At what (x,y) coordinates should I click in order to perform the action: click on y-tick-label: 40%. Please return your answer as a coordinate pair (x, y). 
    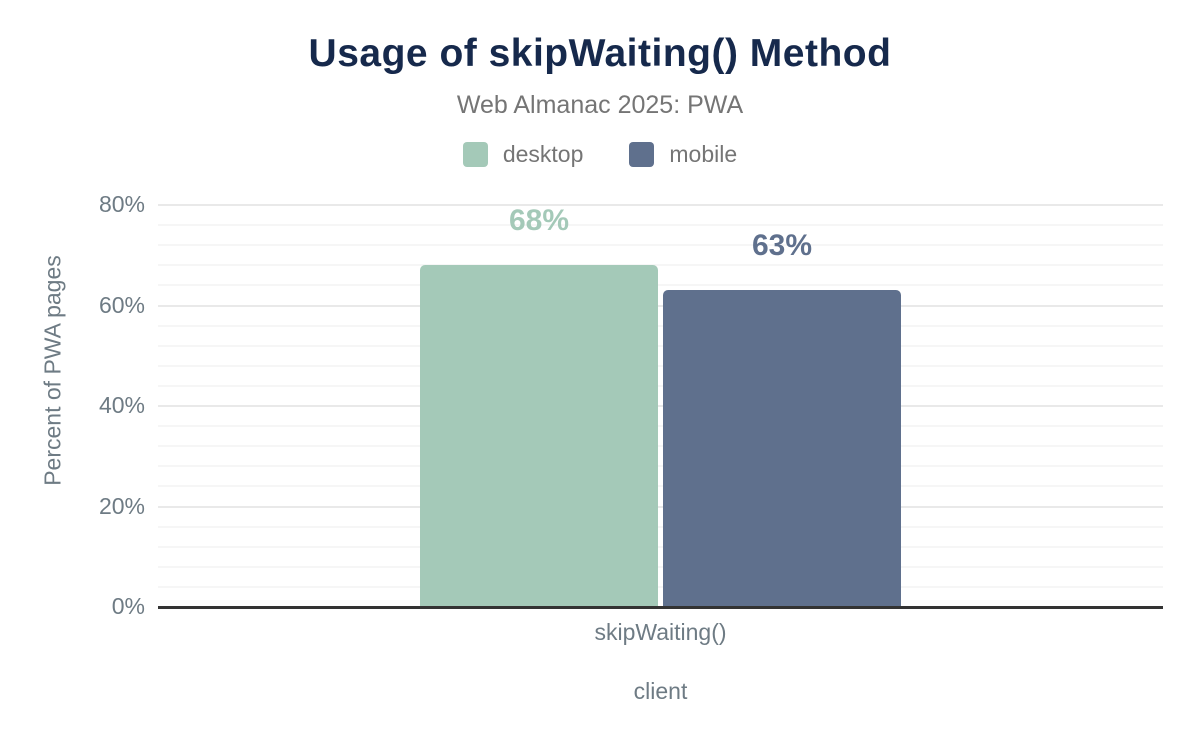
    Looking at the image, I should click on (121, 405).